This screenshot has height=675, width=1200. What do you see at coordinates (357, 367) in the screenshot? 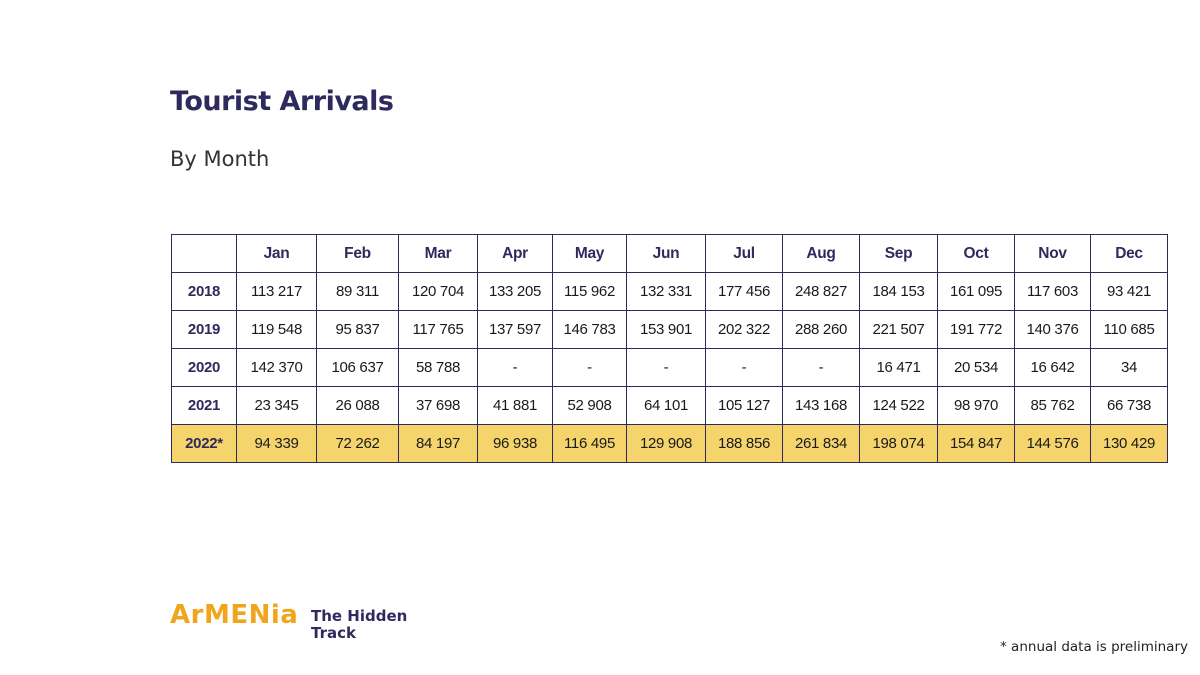
I see `table-cell: 106 637` at bounding box center [357, 367].